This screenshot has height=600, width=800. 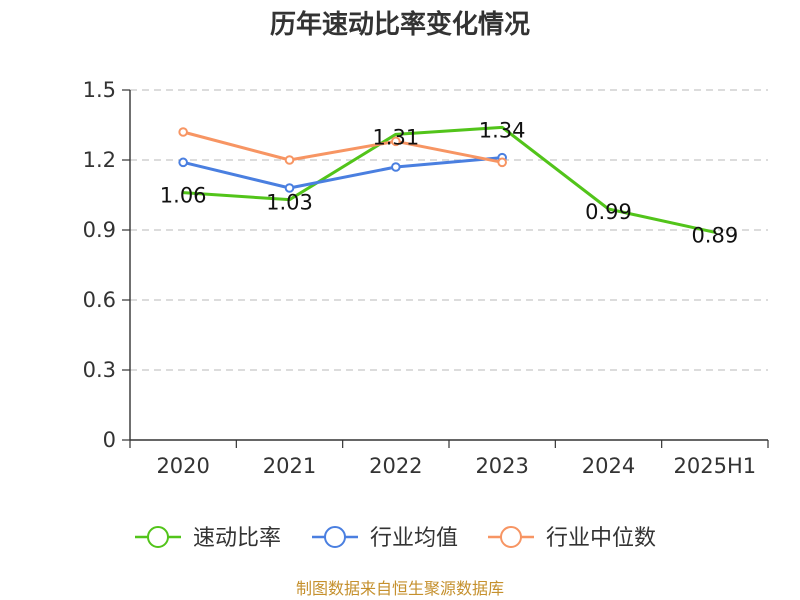 What do you see at coordinates (395, 466) in the screenshot?
I see `x-tick-label: 2022` at bounding box center [395, 466].